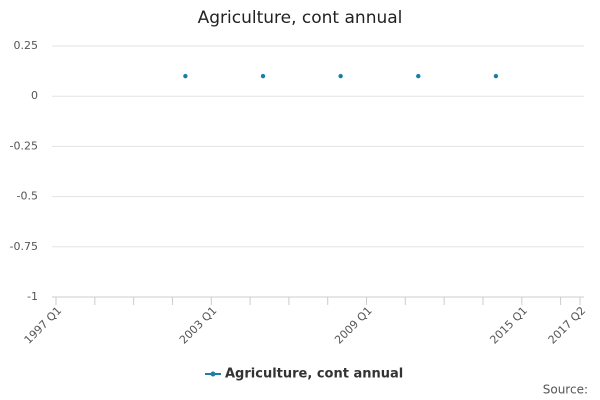  I want to click on source: Source:, so click(565, 390).